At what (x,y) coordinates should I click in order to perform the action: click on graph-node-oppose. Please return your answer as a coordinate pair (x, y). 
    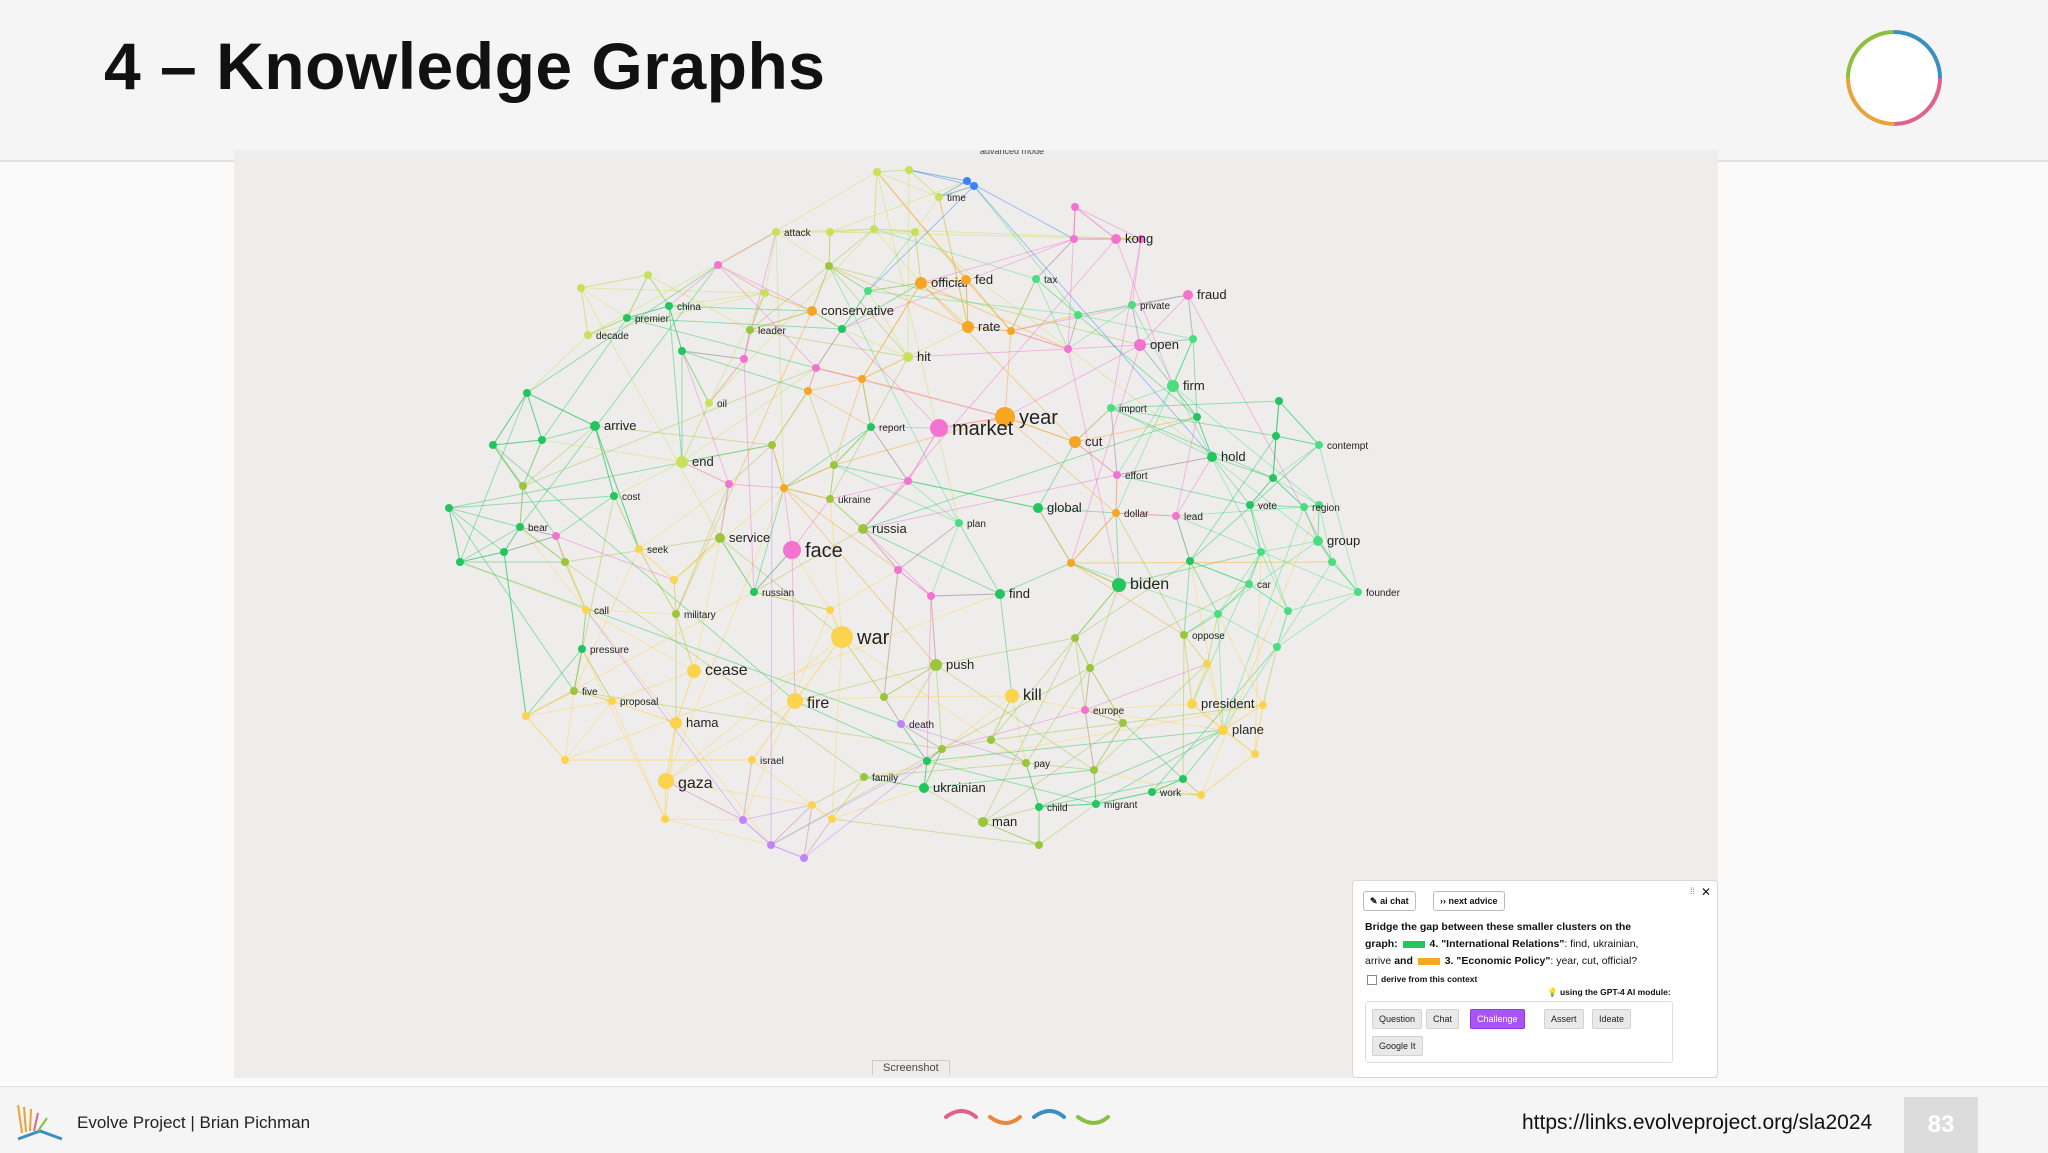
    Looking at the image, I should click on (1184, 635).